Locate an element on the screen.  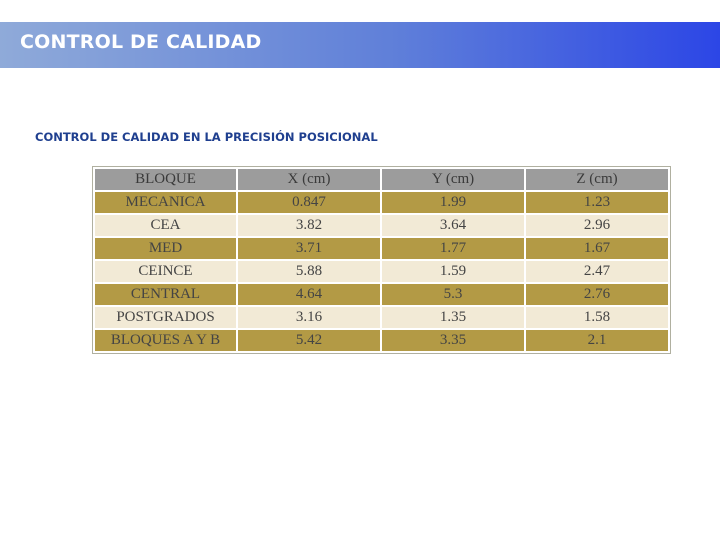
column-header-bloque: BLOQUE is located at coordinates (166, 180).